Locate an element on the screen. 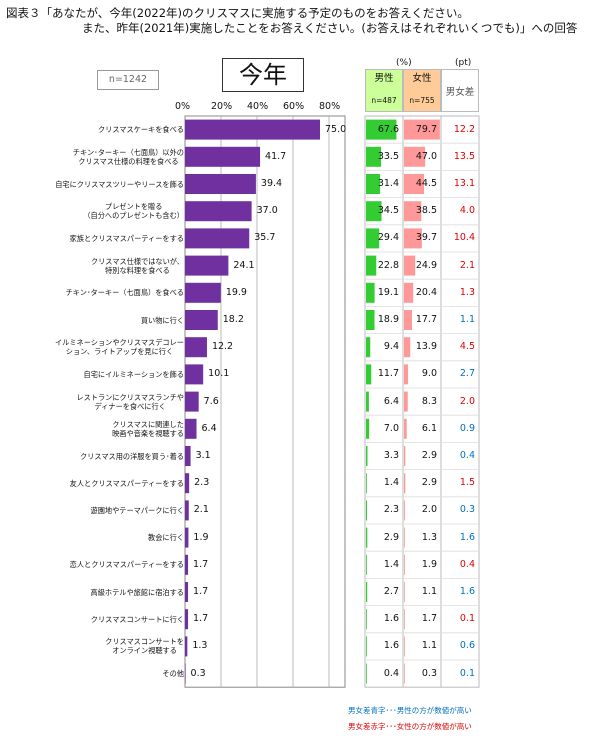 This screenshot has height=756, width=590. unit-pt: (pt) is located at coordinates (463, 63).